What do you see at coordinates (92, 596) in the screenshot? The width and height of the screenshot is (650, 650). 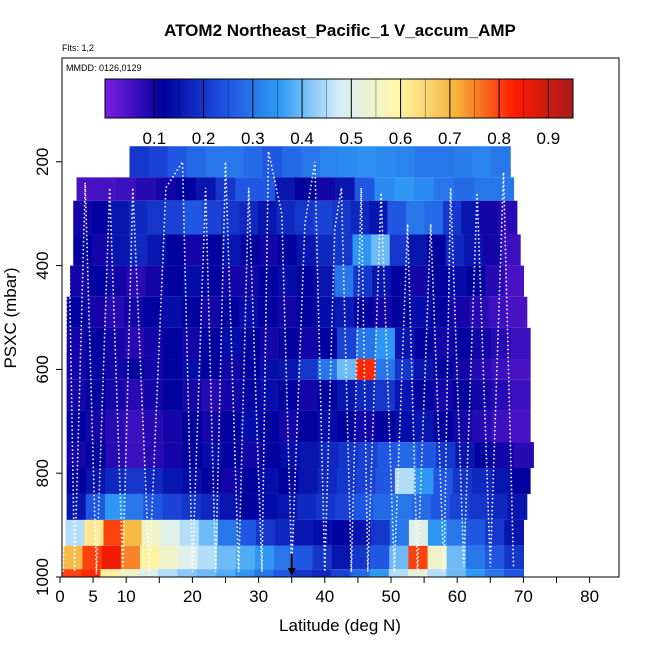 I see `x-tick-label: 5` at bounding box center [92, 596].